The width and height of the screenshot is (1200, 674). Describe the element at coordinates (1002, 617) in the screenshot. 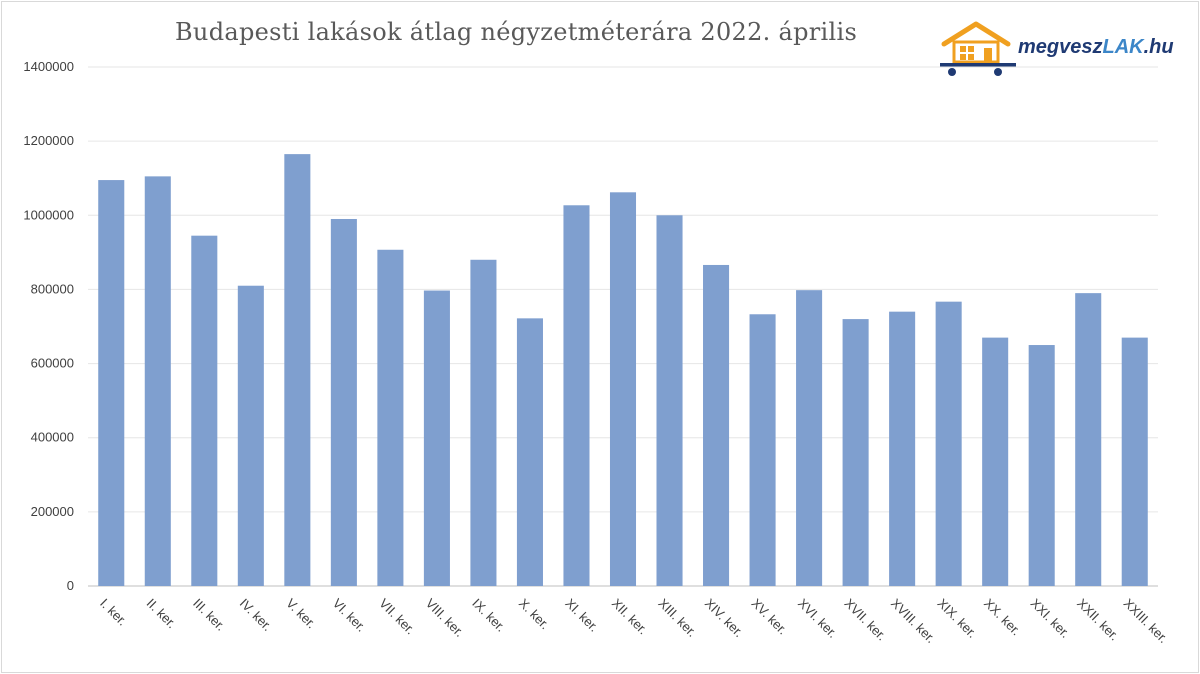

I see `x-tick-label: XX. ker.` at that location.